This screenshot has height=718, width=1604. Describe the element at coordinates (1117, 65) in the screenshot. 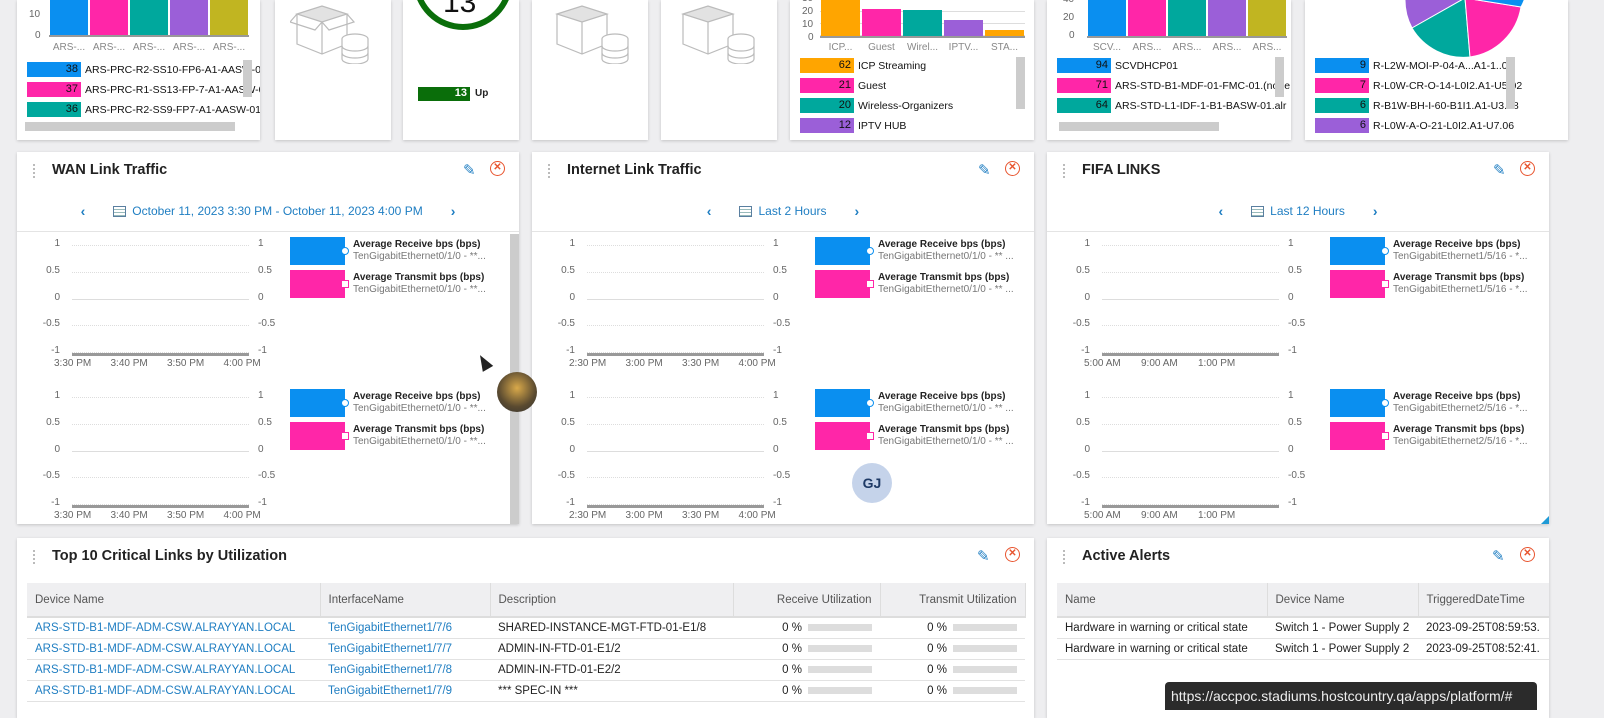

I see `legend-item: 94 SCVDHCP01` at that location.